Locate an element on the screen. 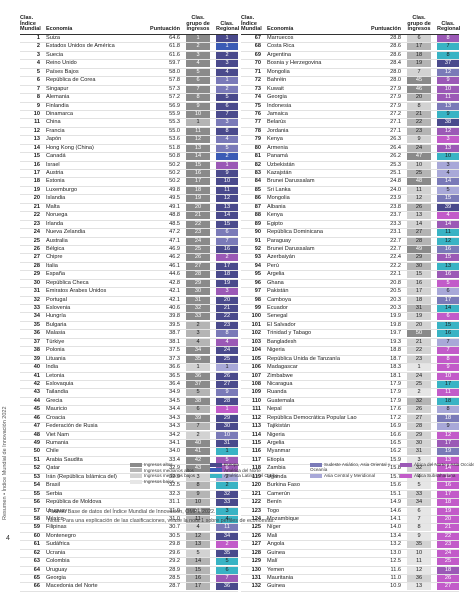  economy-cell: Kuwait is located at coordinates (275, 88).